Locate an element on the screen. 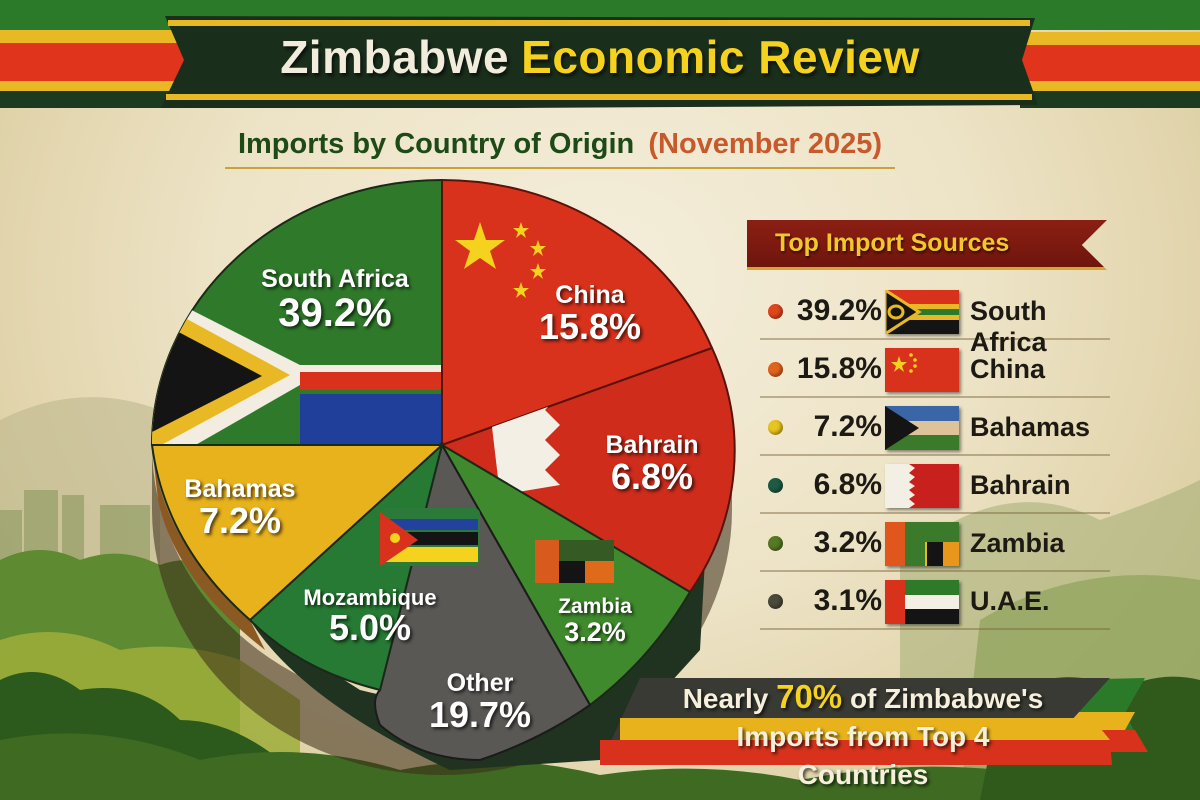 The height and width of the screenshot is (800, 1200). label-bahamas: Bahamas 7.2% is located at coordinates (240, 508).